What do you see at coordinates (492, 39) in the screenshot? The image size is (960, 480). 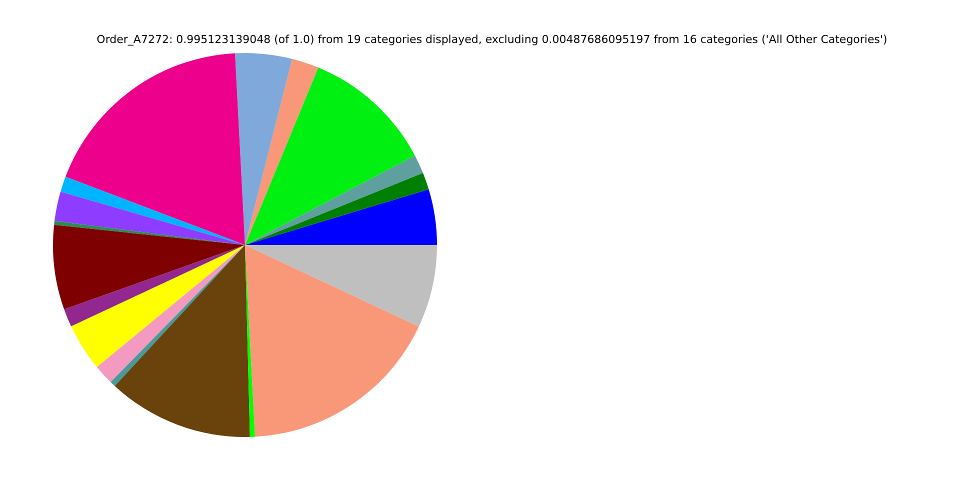 I see `text: Order_A7272: 0.995123139048 (of 1.0) from 19 categories displayed, excluding 0.00487686095197 from 16 categories ('All Other Categories')` at bounding box center [492, 39].